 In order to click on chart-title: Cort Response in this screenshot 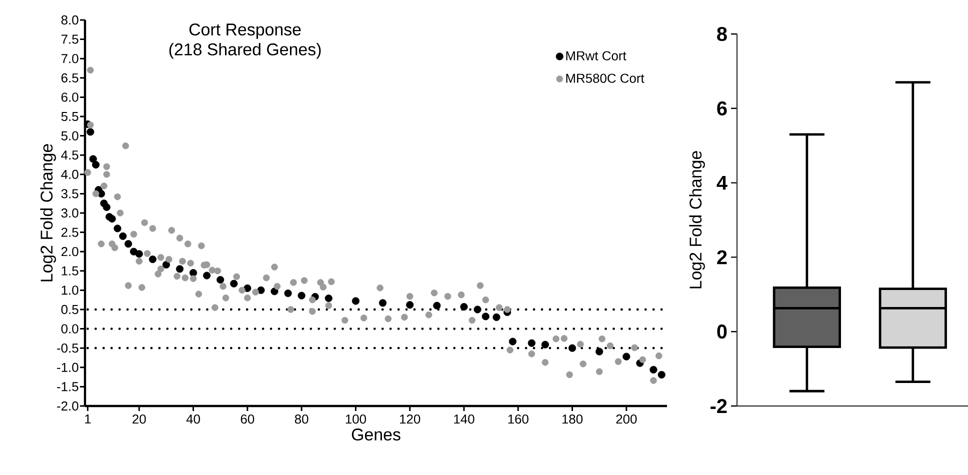, I will do `click(245, 31)`.